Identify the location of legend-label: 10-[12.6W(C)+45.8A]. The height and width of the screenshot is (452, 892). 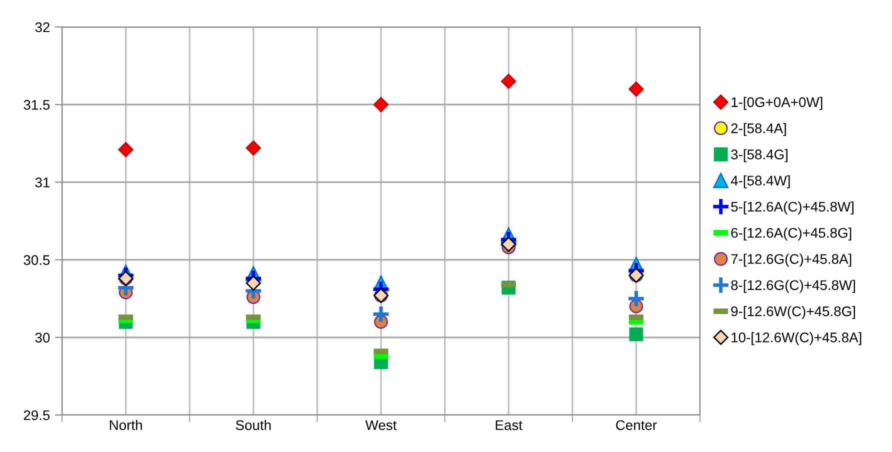
(797, 339).